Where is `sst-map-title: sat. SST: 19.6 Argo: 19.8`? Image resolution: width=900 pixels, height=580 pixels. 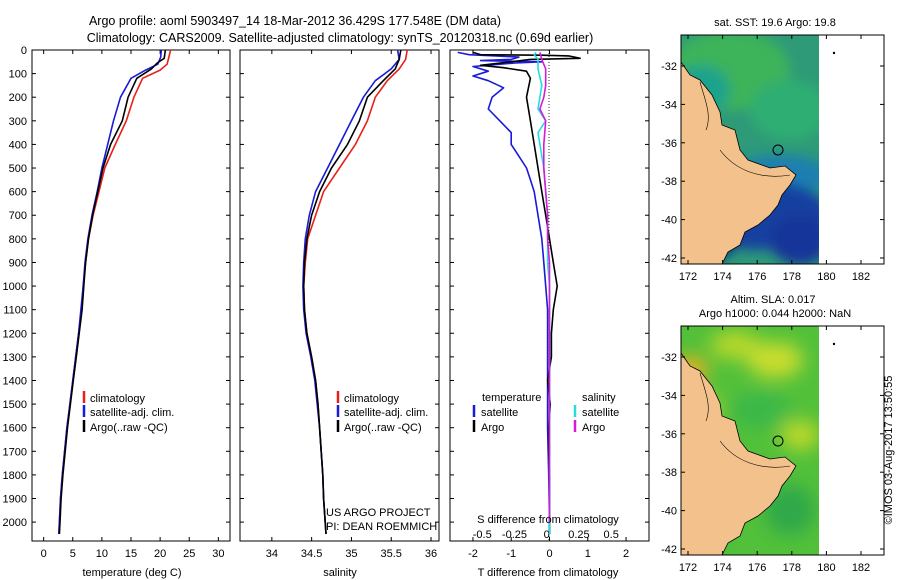
sst-map-title: sat. SST: 19.6 Argo: 19.8 is located at coordinates (775, 23).